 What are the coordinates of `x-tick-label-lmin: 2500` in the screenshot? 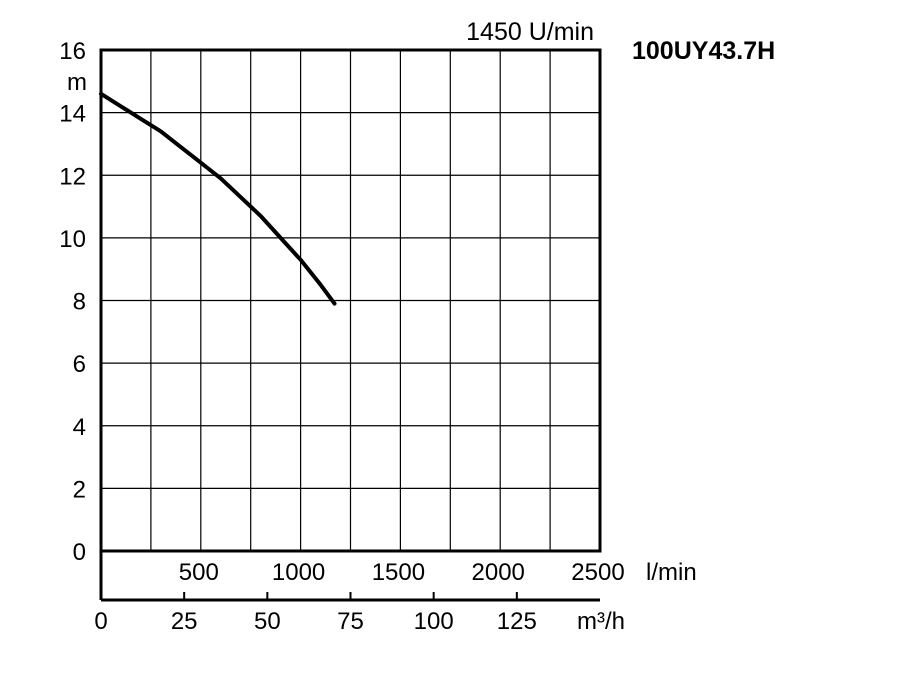 It's located at (597, 572).